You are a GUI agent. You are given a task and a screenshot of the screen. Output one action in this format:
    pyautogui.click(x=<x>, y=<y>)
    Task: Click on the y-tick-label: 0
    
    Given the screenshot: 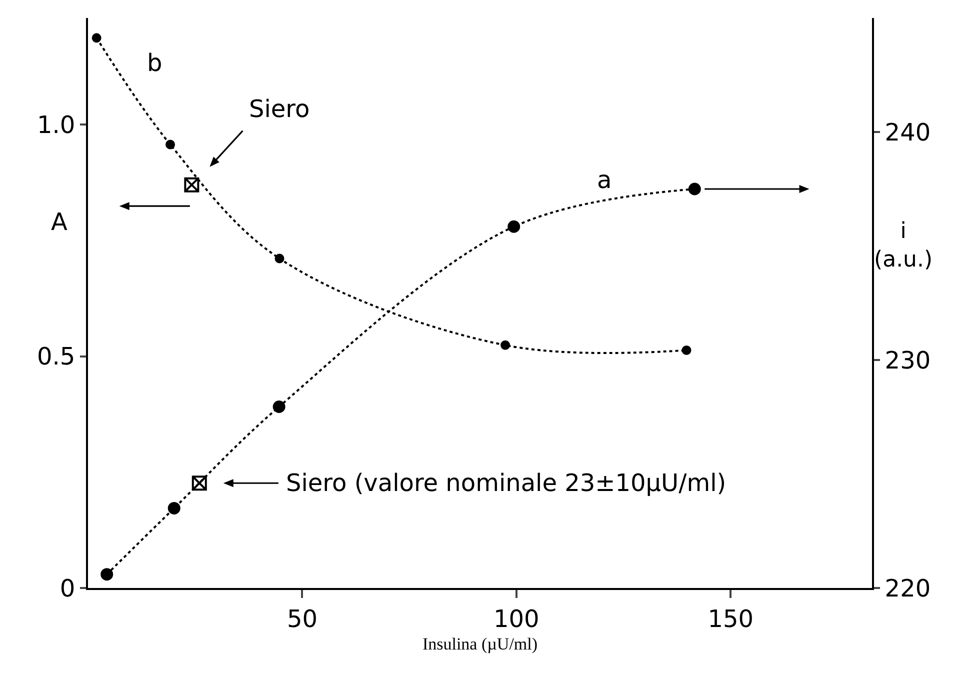 What is the action you would take?
    pyautogui.click(x=68, y=588)
    